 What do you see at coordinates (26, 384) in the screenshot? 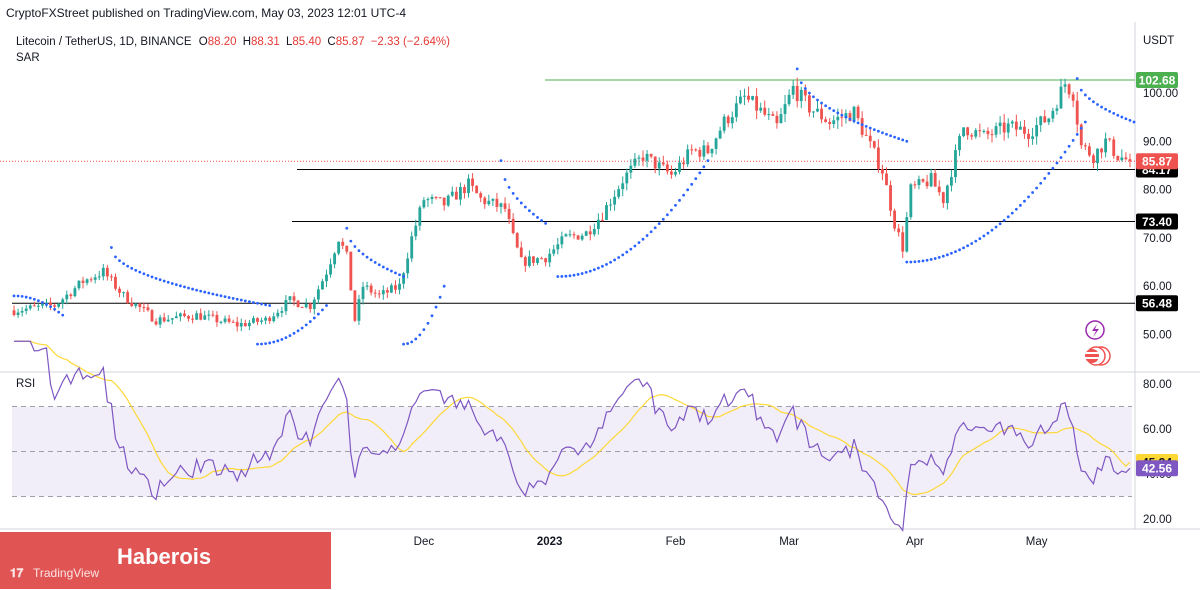
I see `rsi-indicator-label: RSI` at bounding box center [26, 384].